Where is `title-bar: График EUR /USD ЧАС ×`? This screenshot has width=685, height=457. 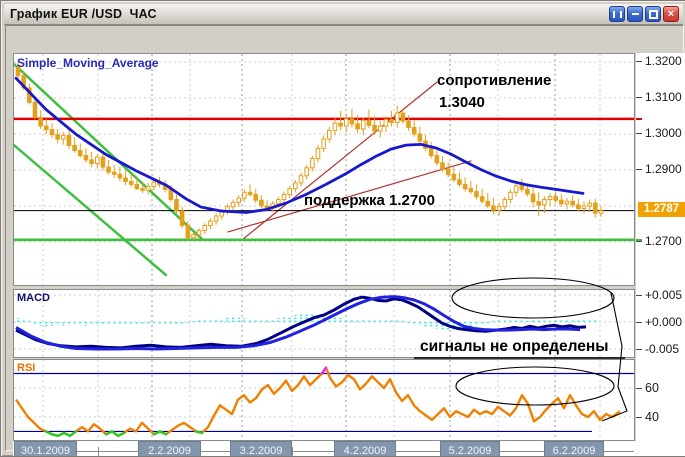
title-bar: График EUR /USD ЧАС × is located at coordinates (343, 14).